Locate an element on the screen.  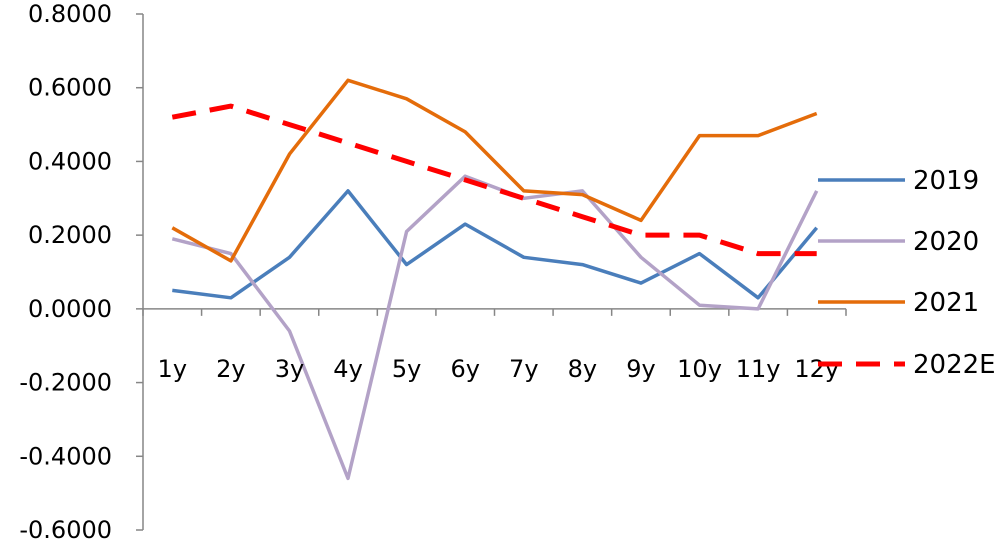
series-line-2019 is located at coordinates (495, 244).